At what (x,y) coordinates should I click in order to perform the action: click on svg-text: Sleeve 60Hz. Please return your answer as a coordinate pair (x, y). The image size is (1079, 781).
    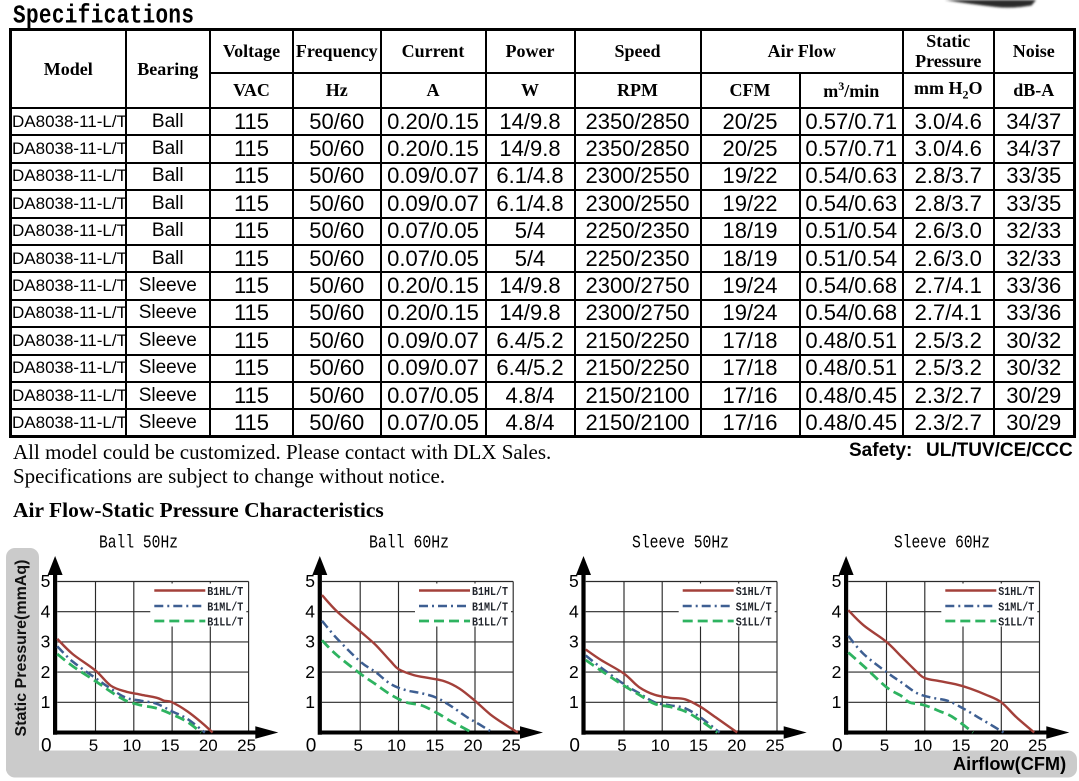
    Looking at the image, I should click on (942, 543).